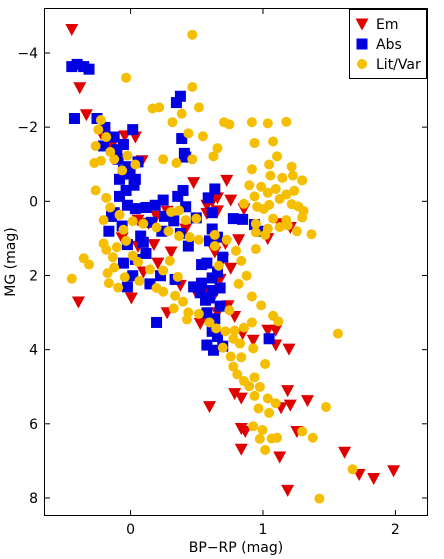 This screenshot has height=559, width=444. Describe the element at coordinates (33, 425) in the screenshot. I see `y-tick-label: 6` at that location.